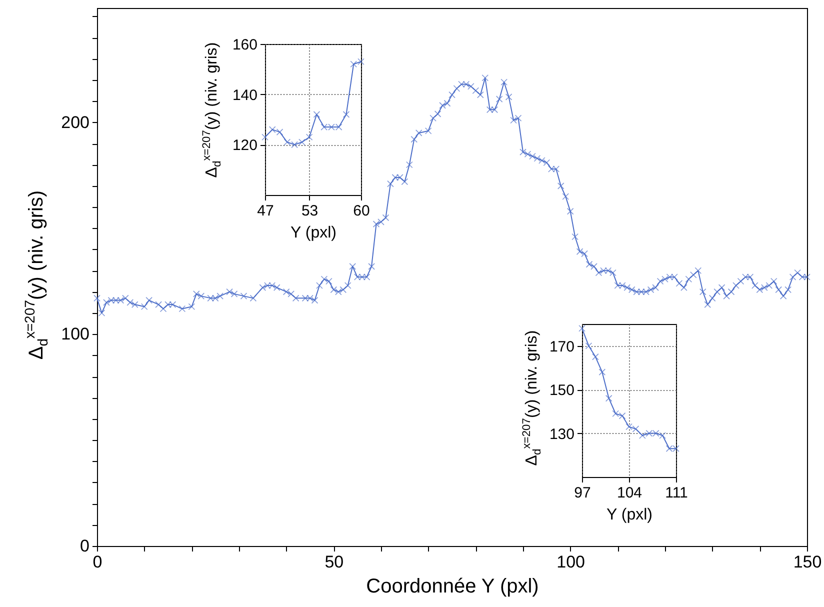 The height and width of the screenshot is (607, 824). What do you see at coordinates (245, 45) in the screenshot?
I see `y-tick-label: 160` at bounding box center [245, 45].